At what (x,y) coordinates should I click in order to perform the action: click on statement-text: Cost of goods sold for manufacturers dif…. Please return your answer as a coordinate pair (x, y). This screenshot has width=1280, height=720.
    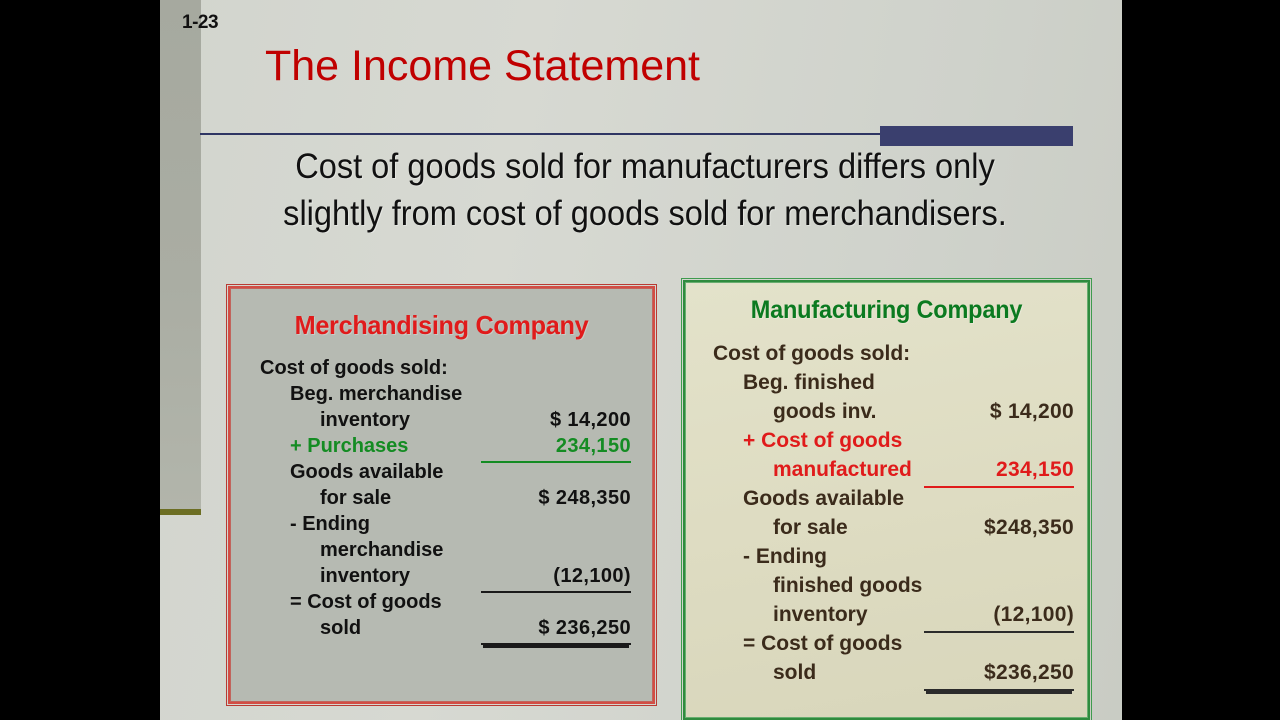
    Looking at the image, I should click on (645, 190).